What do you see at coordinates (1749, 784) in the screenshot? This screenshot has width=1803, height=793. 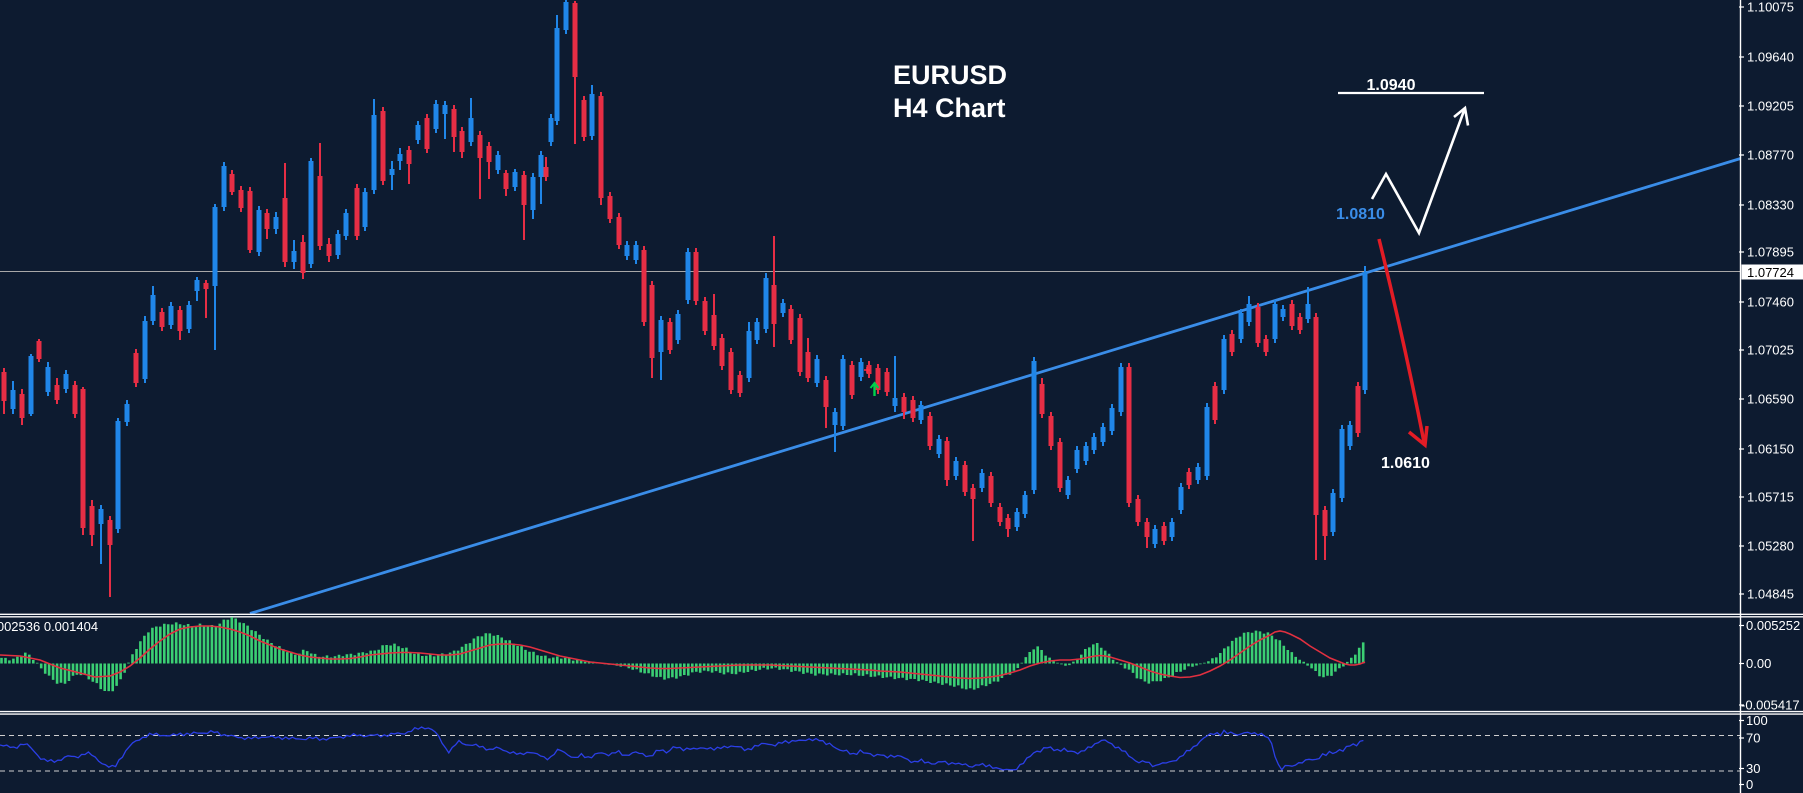 I see `svg-text: 0` at bounding box center [1749, 784].